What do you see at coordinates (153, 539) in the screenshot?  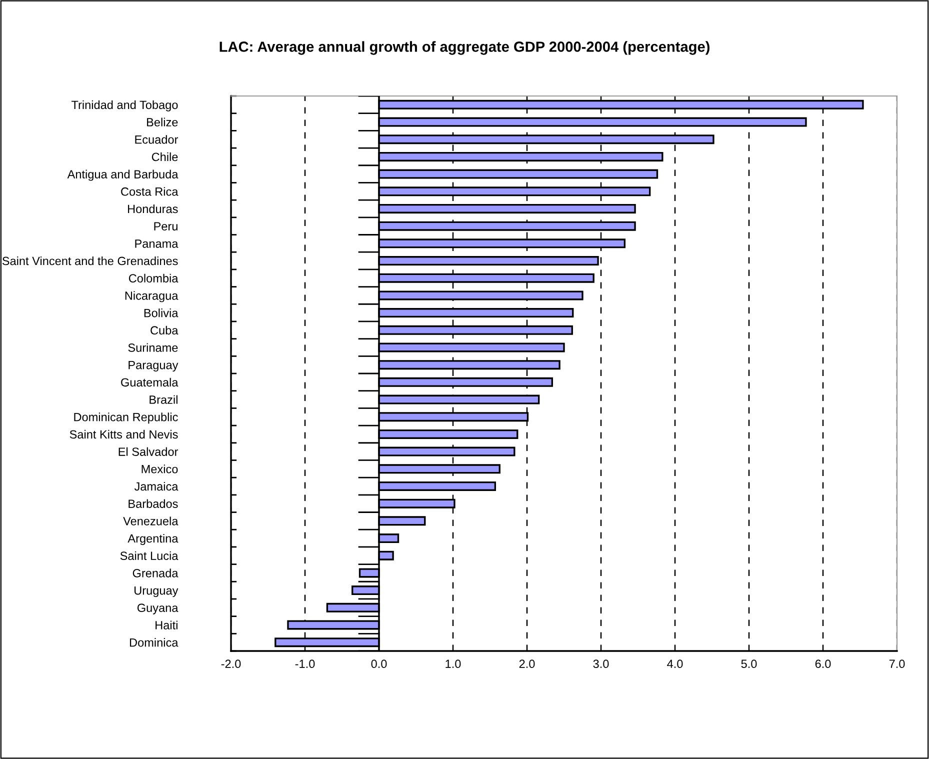 I see `y-tick-label: Argentina` at bounding box center [153, 539].